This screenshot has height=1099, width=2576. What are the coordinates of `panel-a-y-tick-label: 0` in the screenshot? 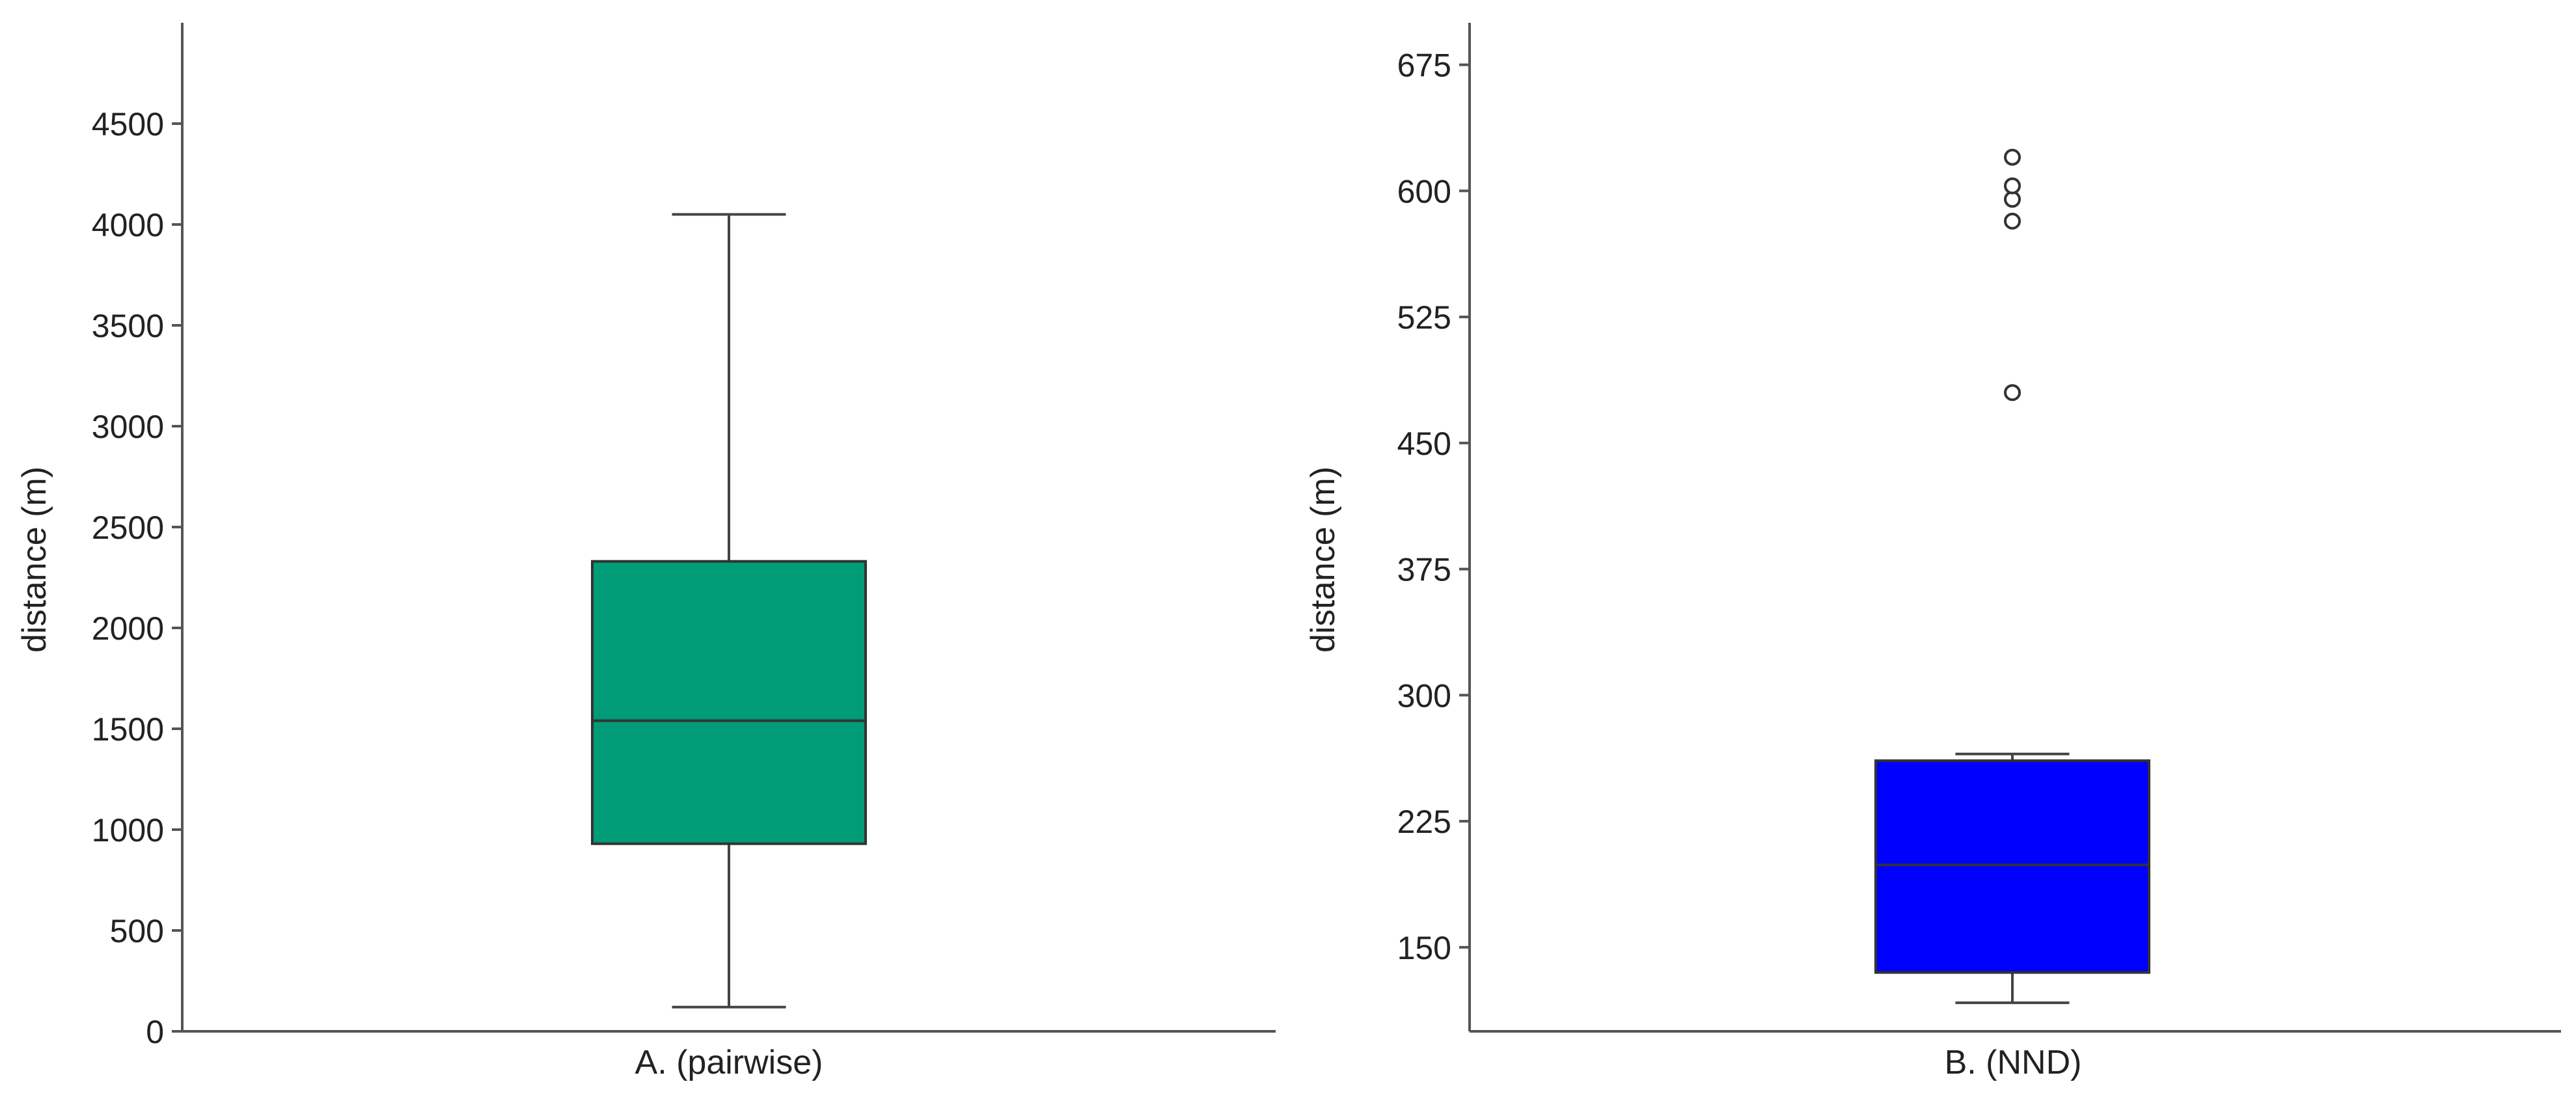 It's located at (155, 1032).